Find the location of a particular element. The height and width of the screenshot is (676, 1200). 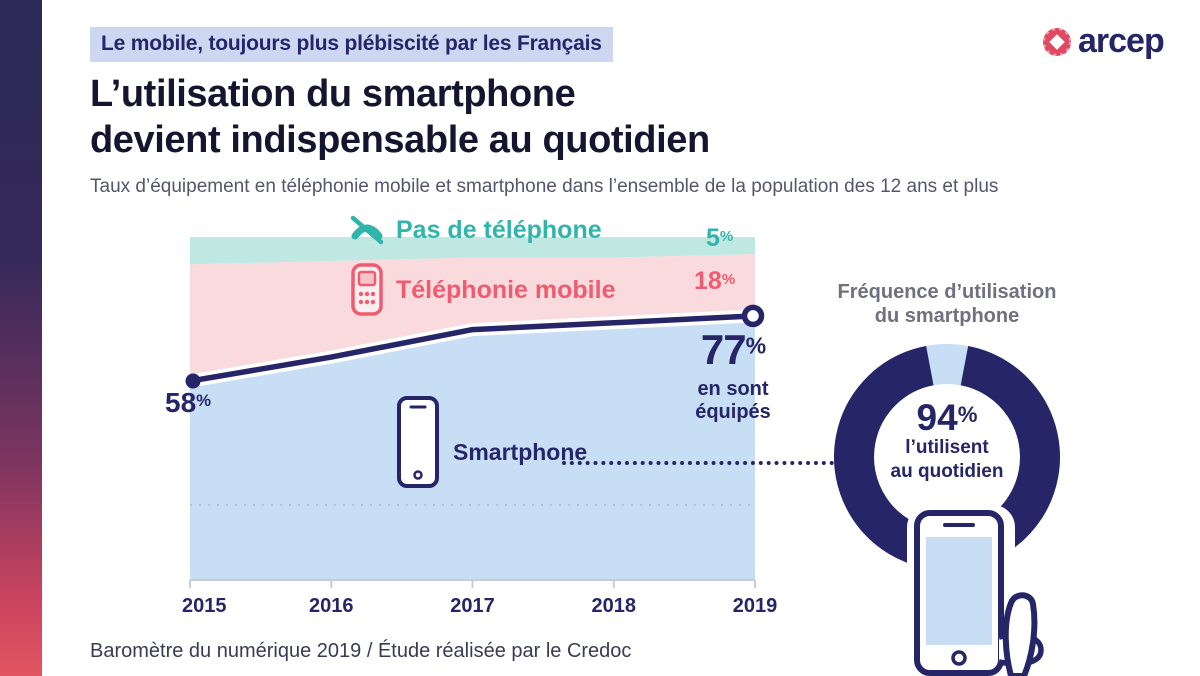

caption-equipes: équipés is located at coordinates (733, 412).